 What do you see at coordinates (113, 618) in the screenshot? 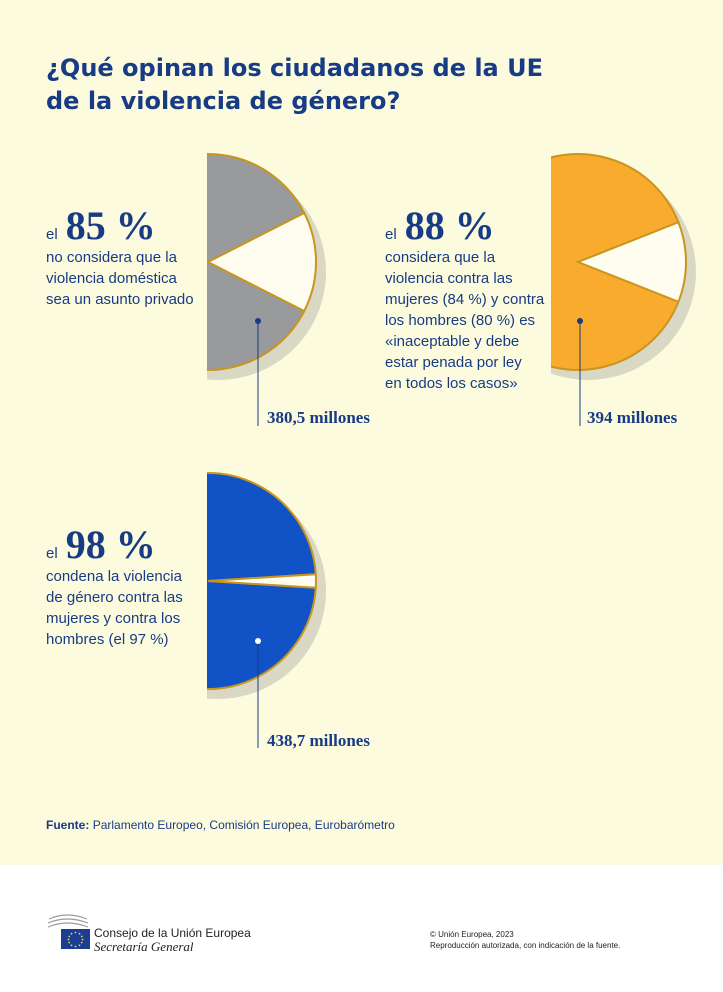
I see `stat-3-desc-line: mujeres y contra los` at bounding box center [113, 618].